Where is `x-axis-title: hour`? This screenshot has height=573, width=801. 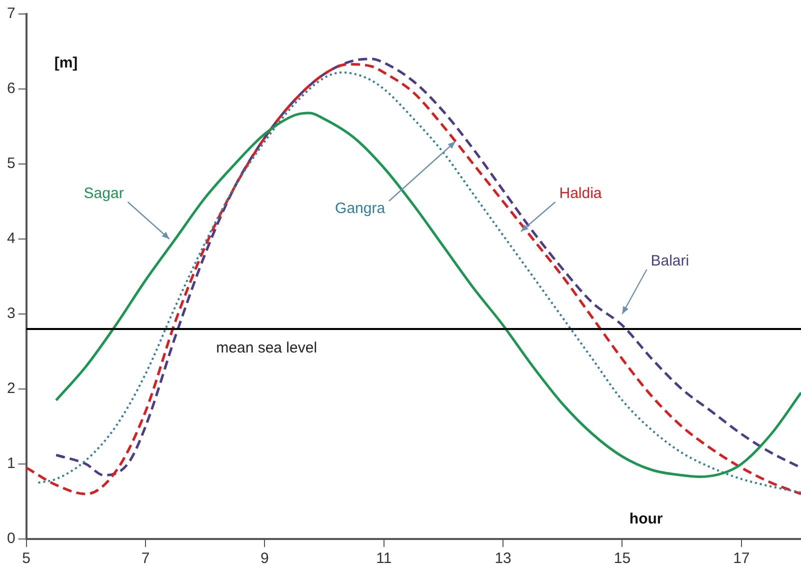 x-axis-title: hour is located at coordinates (646, 519).